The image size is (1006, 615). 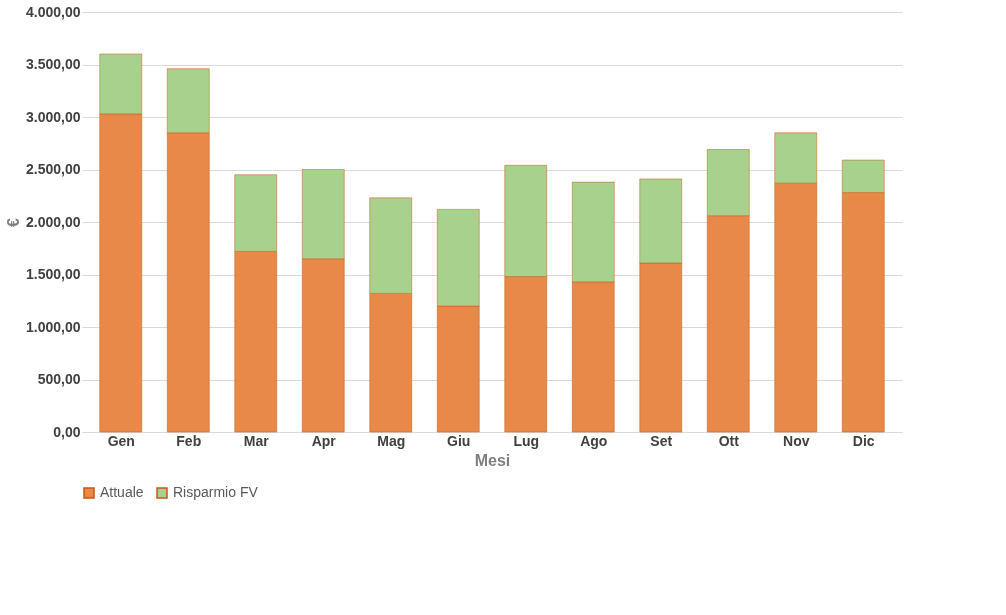 What do you see at coordinates (189, 440) in the screenshot?
I see `x-tick-label: Feb` at bounding box center [189, 440].